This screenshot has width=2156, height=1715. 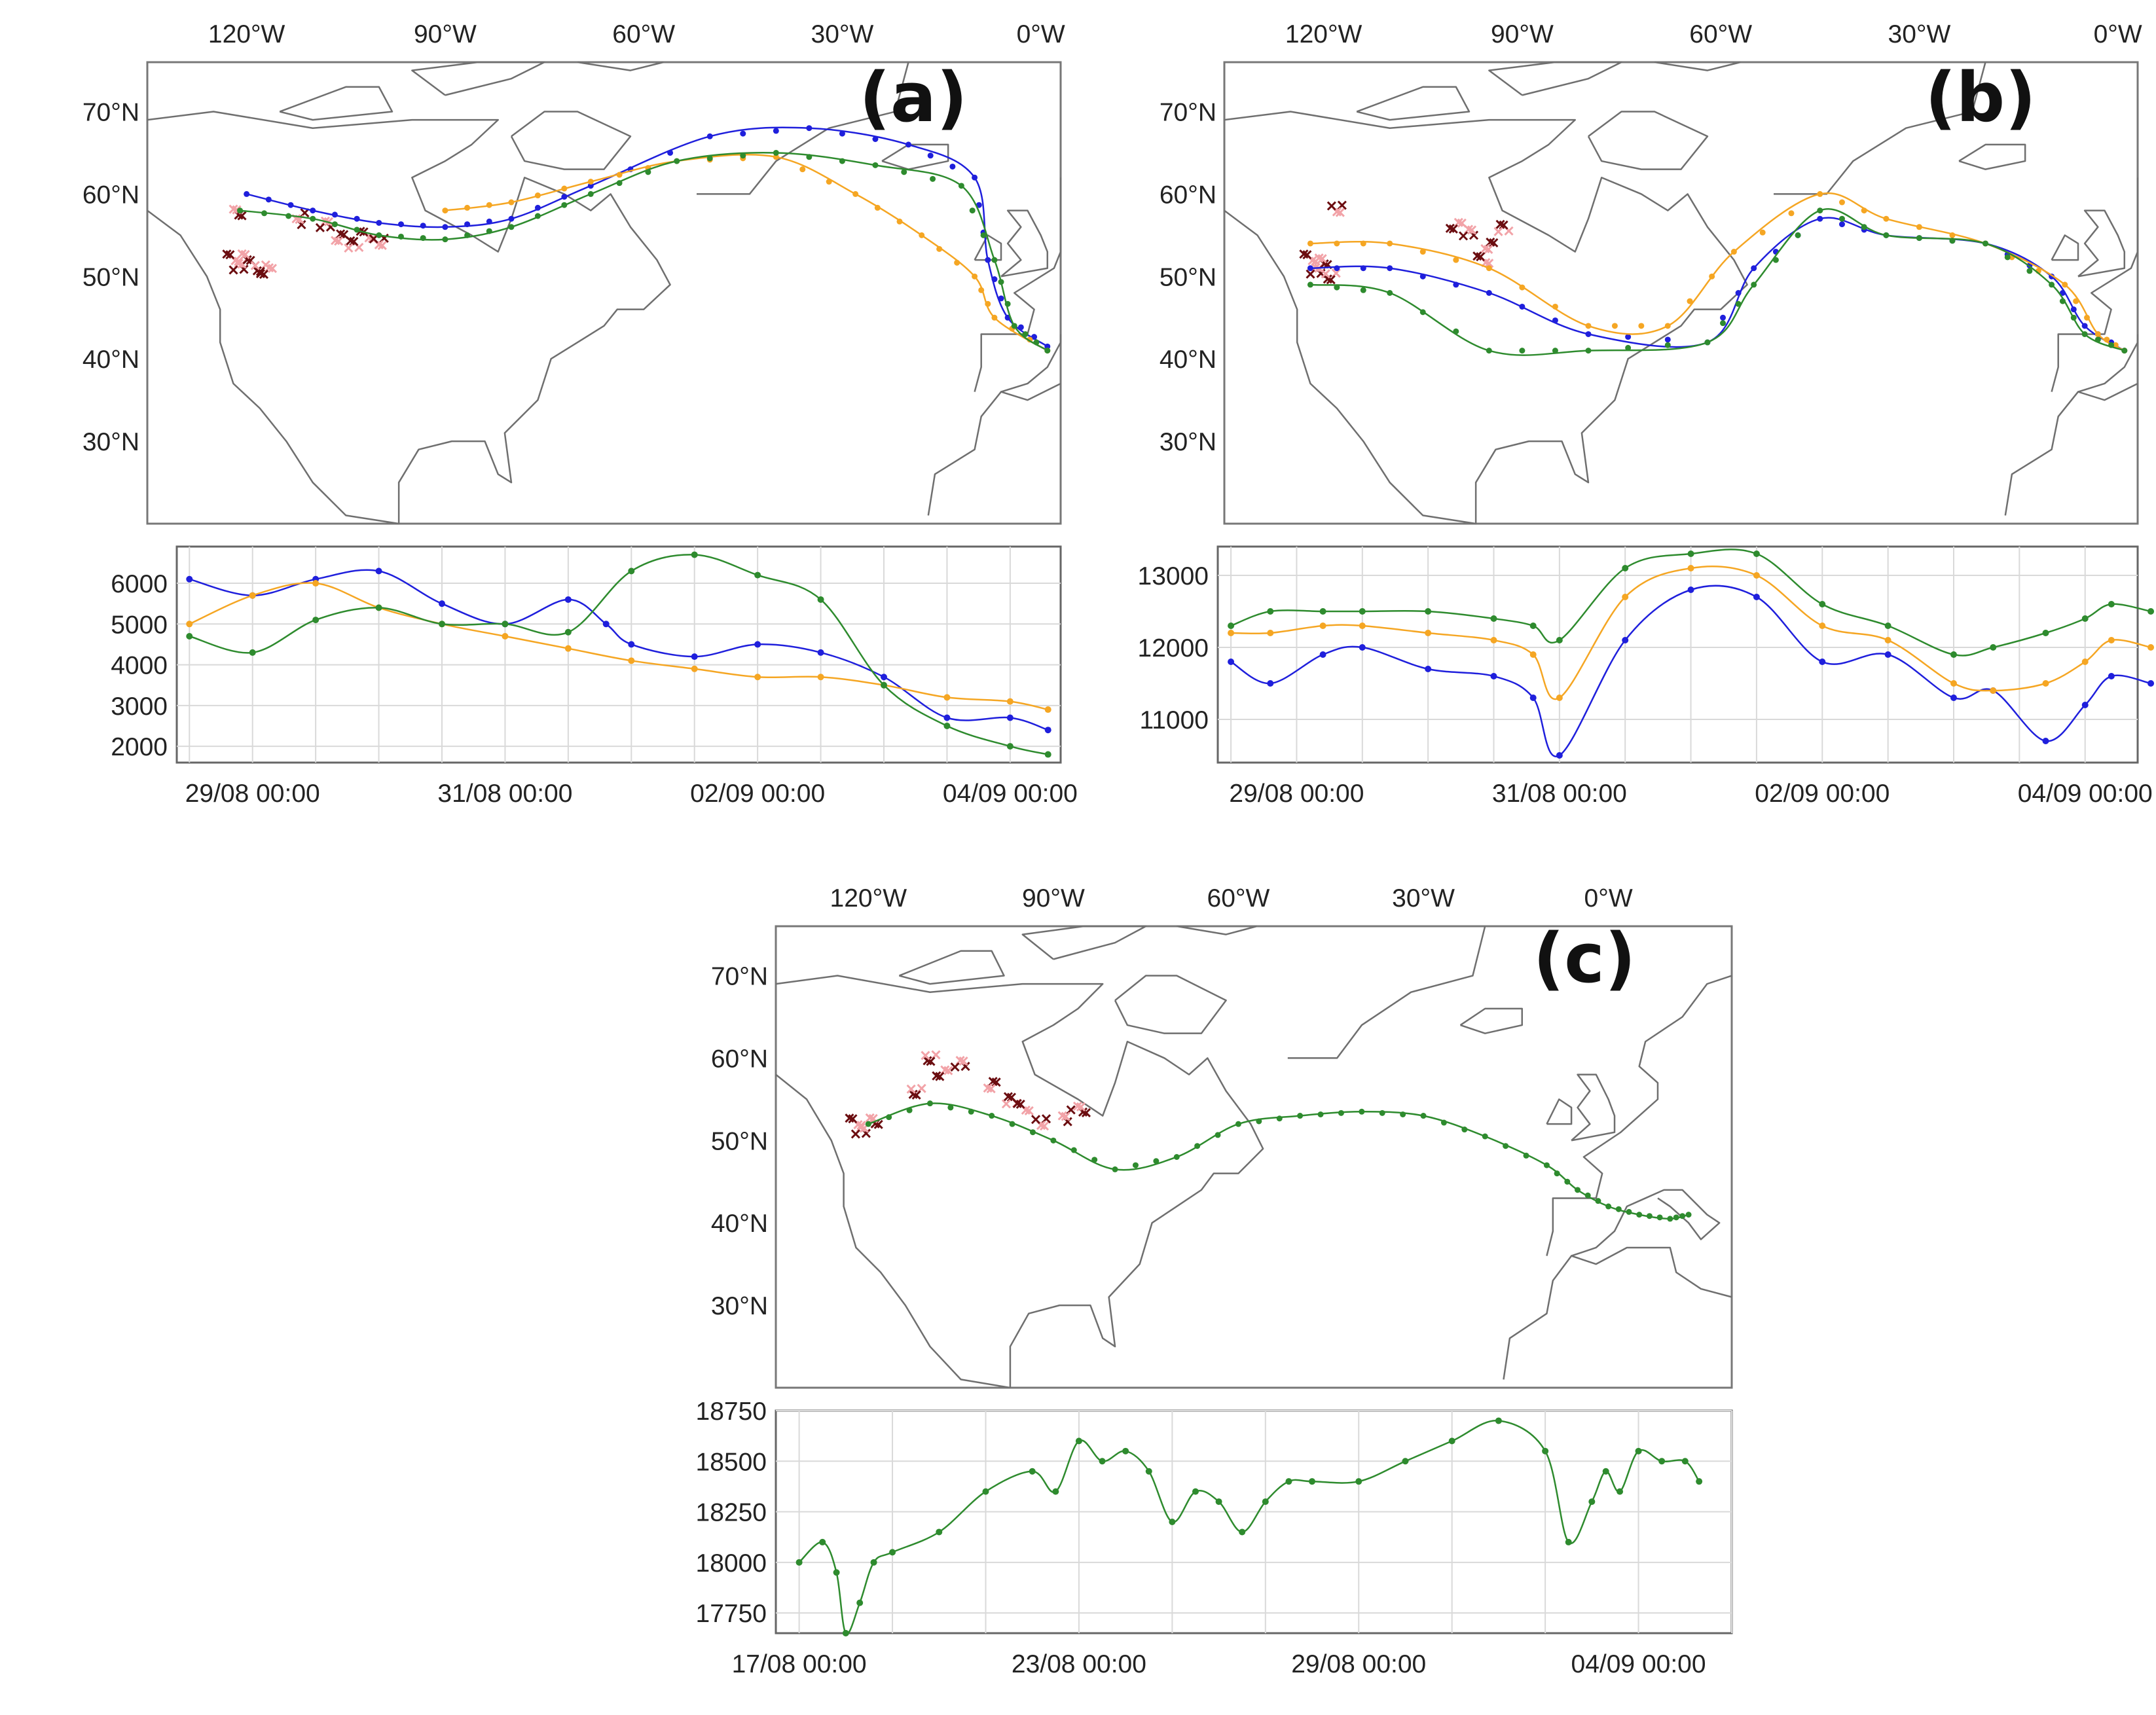 What do you see at coordinates (604, 293) in the screenshot?
I see `coastlines` at bounding box center [604, 293].